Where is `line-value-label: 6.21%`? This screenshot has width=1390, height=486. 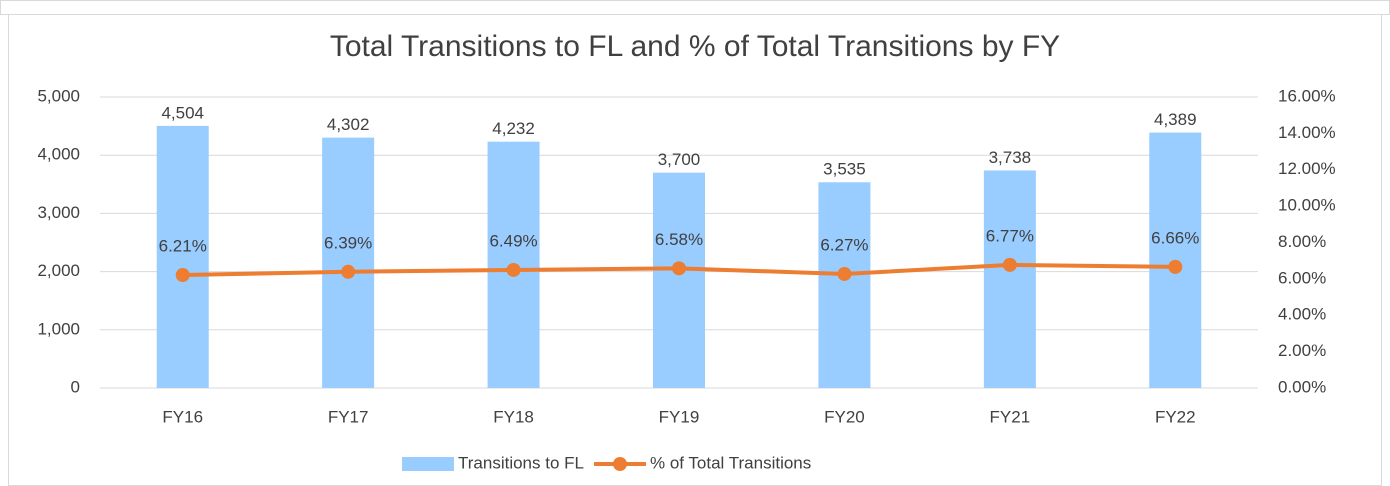
line-value-label: 6.21% is located at coordinates (183, 246).